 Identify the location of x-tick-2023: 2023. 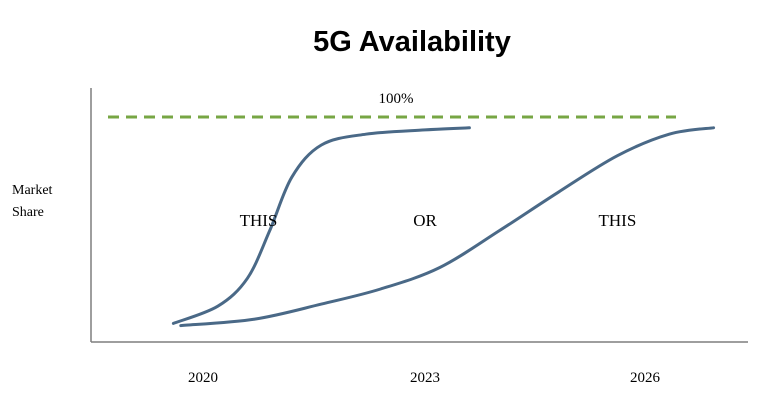
(425, 378).